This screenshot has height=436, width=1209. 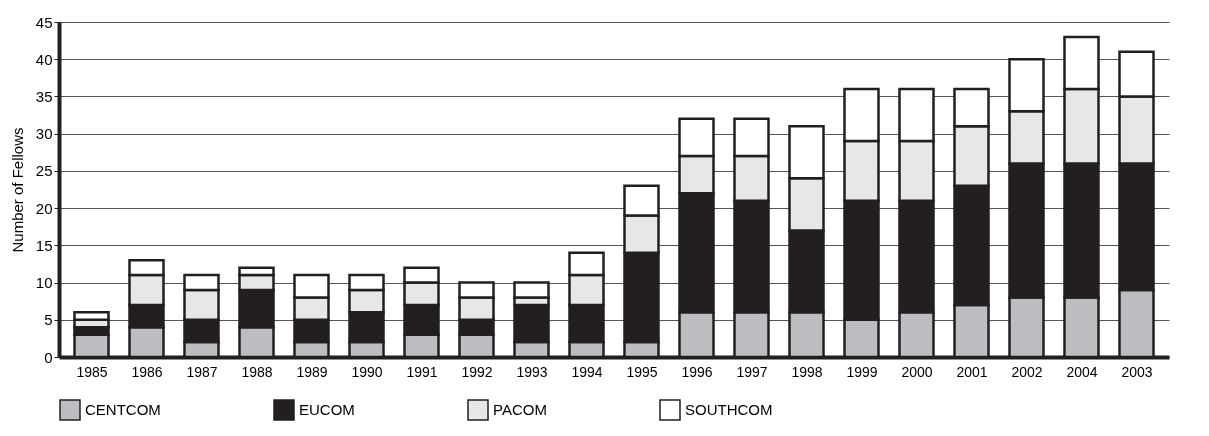 I want to click on x-tick-label: 1986, so click(x=147, y=371).